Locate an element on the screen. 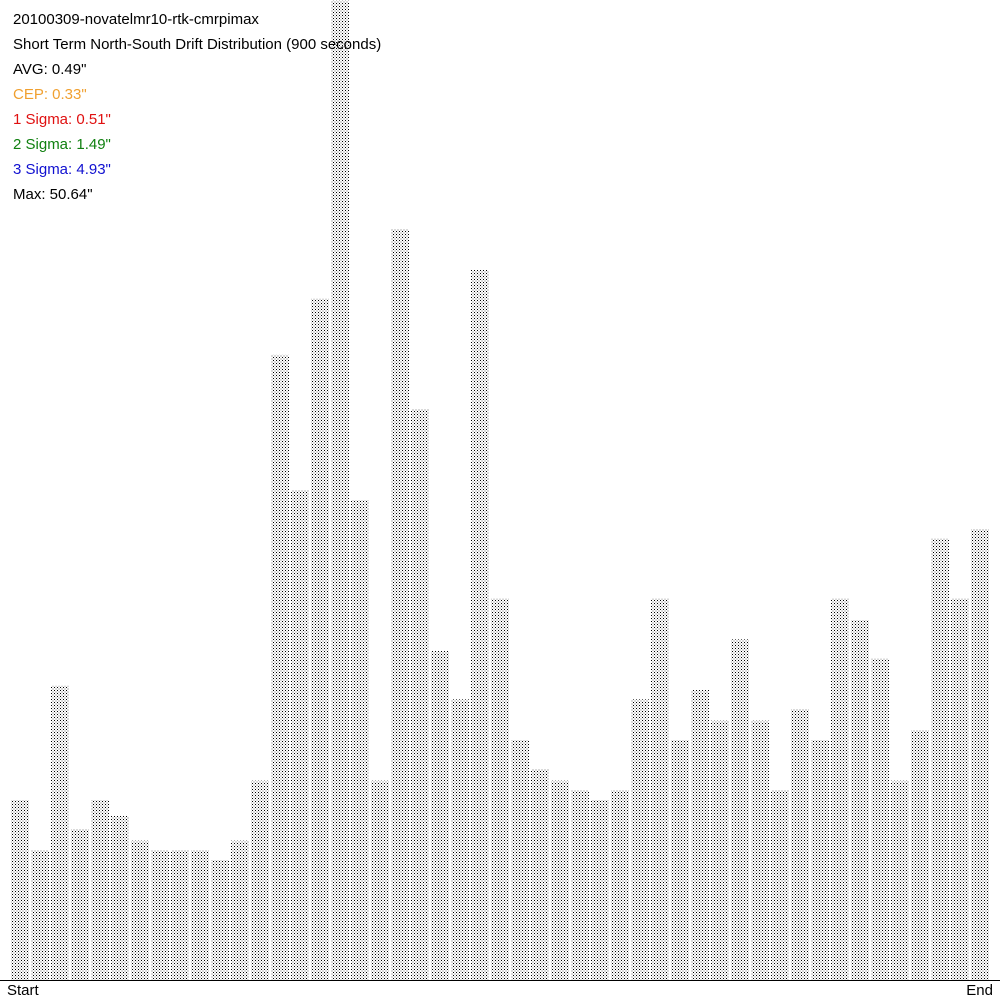  x-end-label: End is located at coordinates (979, 990).